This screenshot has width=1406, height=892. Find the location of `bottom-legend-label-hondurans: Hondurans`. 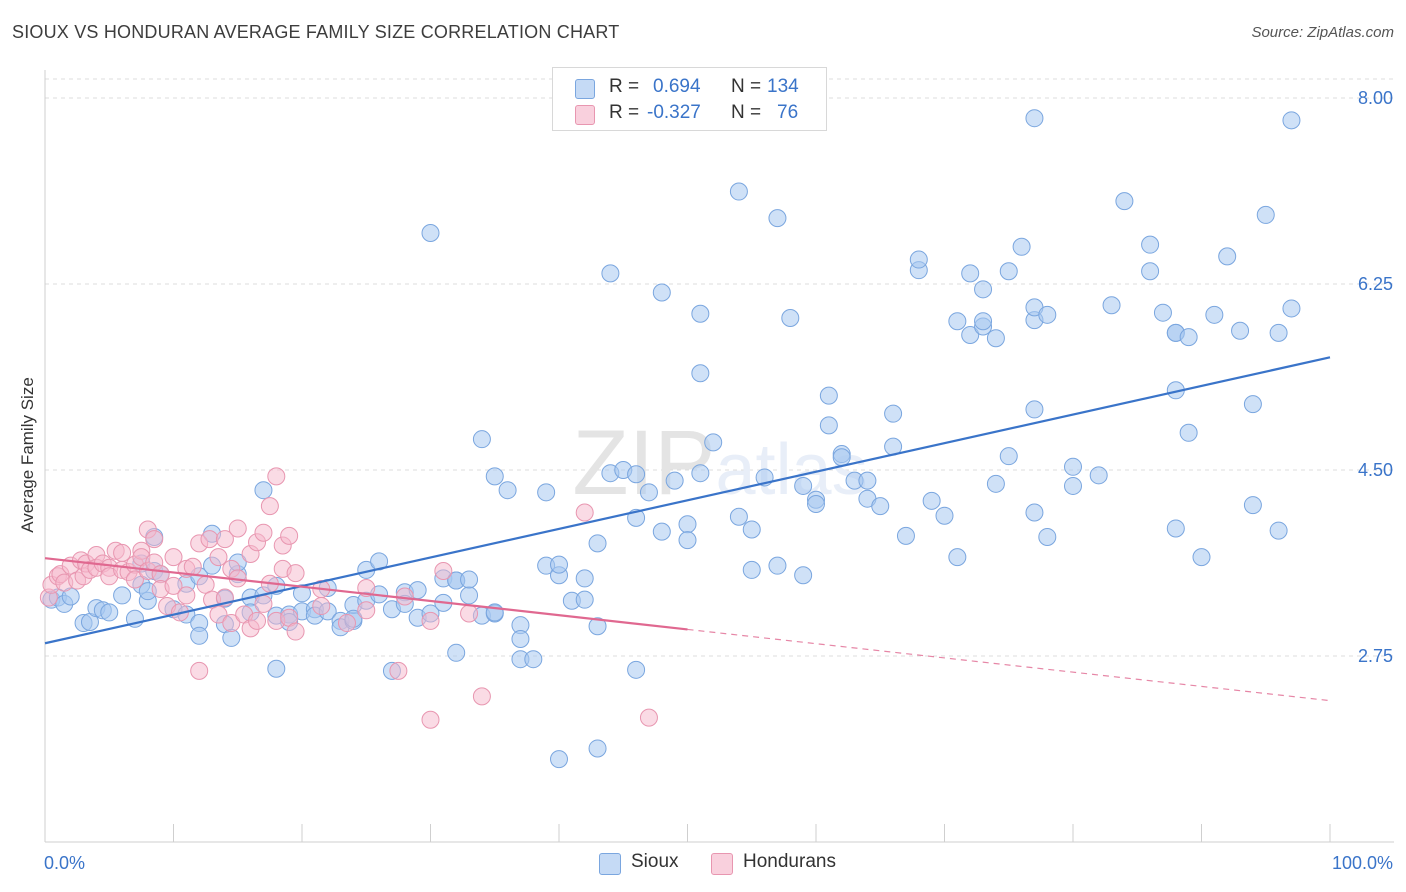

bottom-legend-label-hondurans: Hondurans is located at coordinates (789, 861).